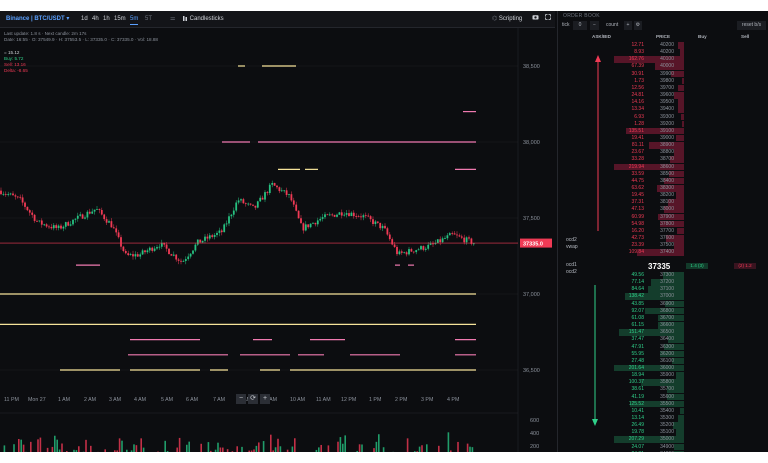 Image resolution: width=768 pixels, height=463 pixels. What do you see at coordinates (663, 59) in the screenshot?
I see `ask-row: 162.76 40100` at bounding box center [663, 59].